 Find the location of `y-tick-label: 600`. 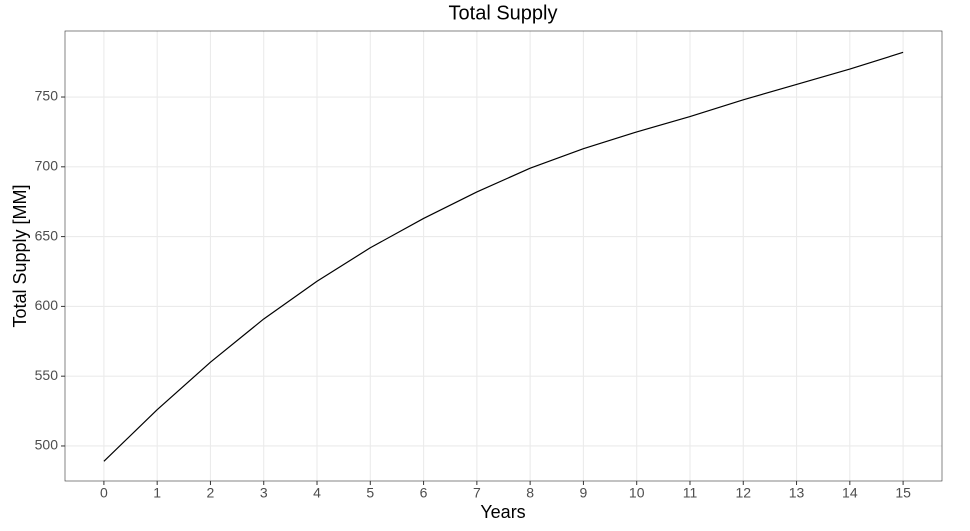

y-tick-label: 600 is located at coordinates (47, 305).